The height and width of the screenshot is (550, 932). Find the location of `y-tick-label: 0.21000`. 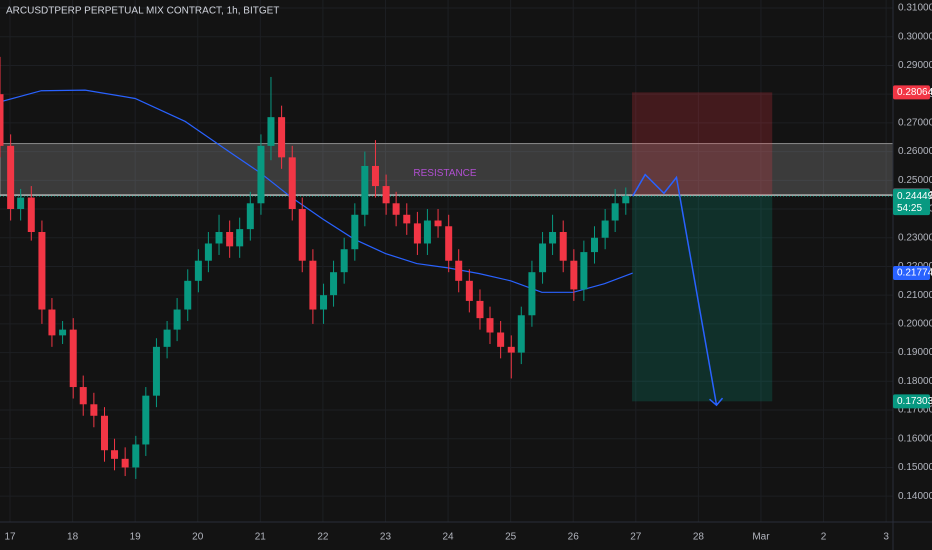

y-tick-label: 0.21000 is located at coordinates (915, 295).